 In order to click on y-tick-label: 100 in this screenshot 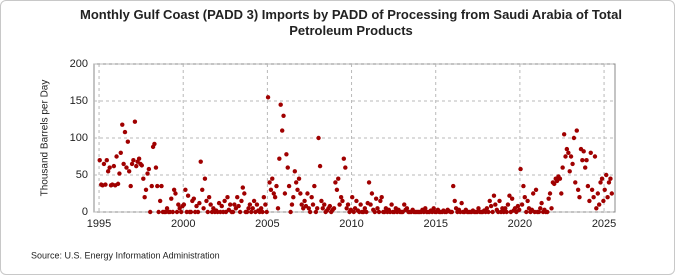, I will do `click(79, 138)`.